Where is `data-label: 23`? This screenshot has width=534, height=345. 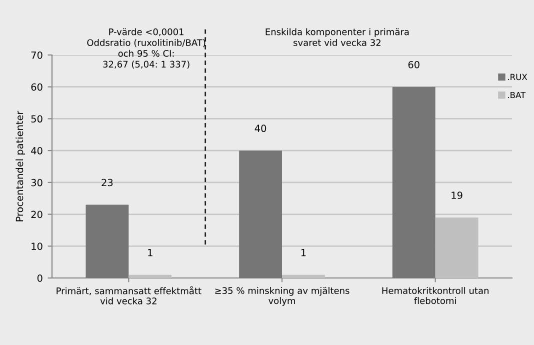 data-label: 23 is located at coordinates (107, 182).